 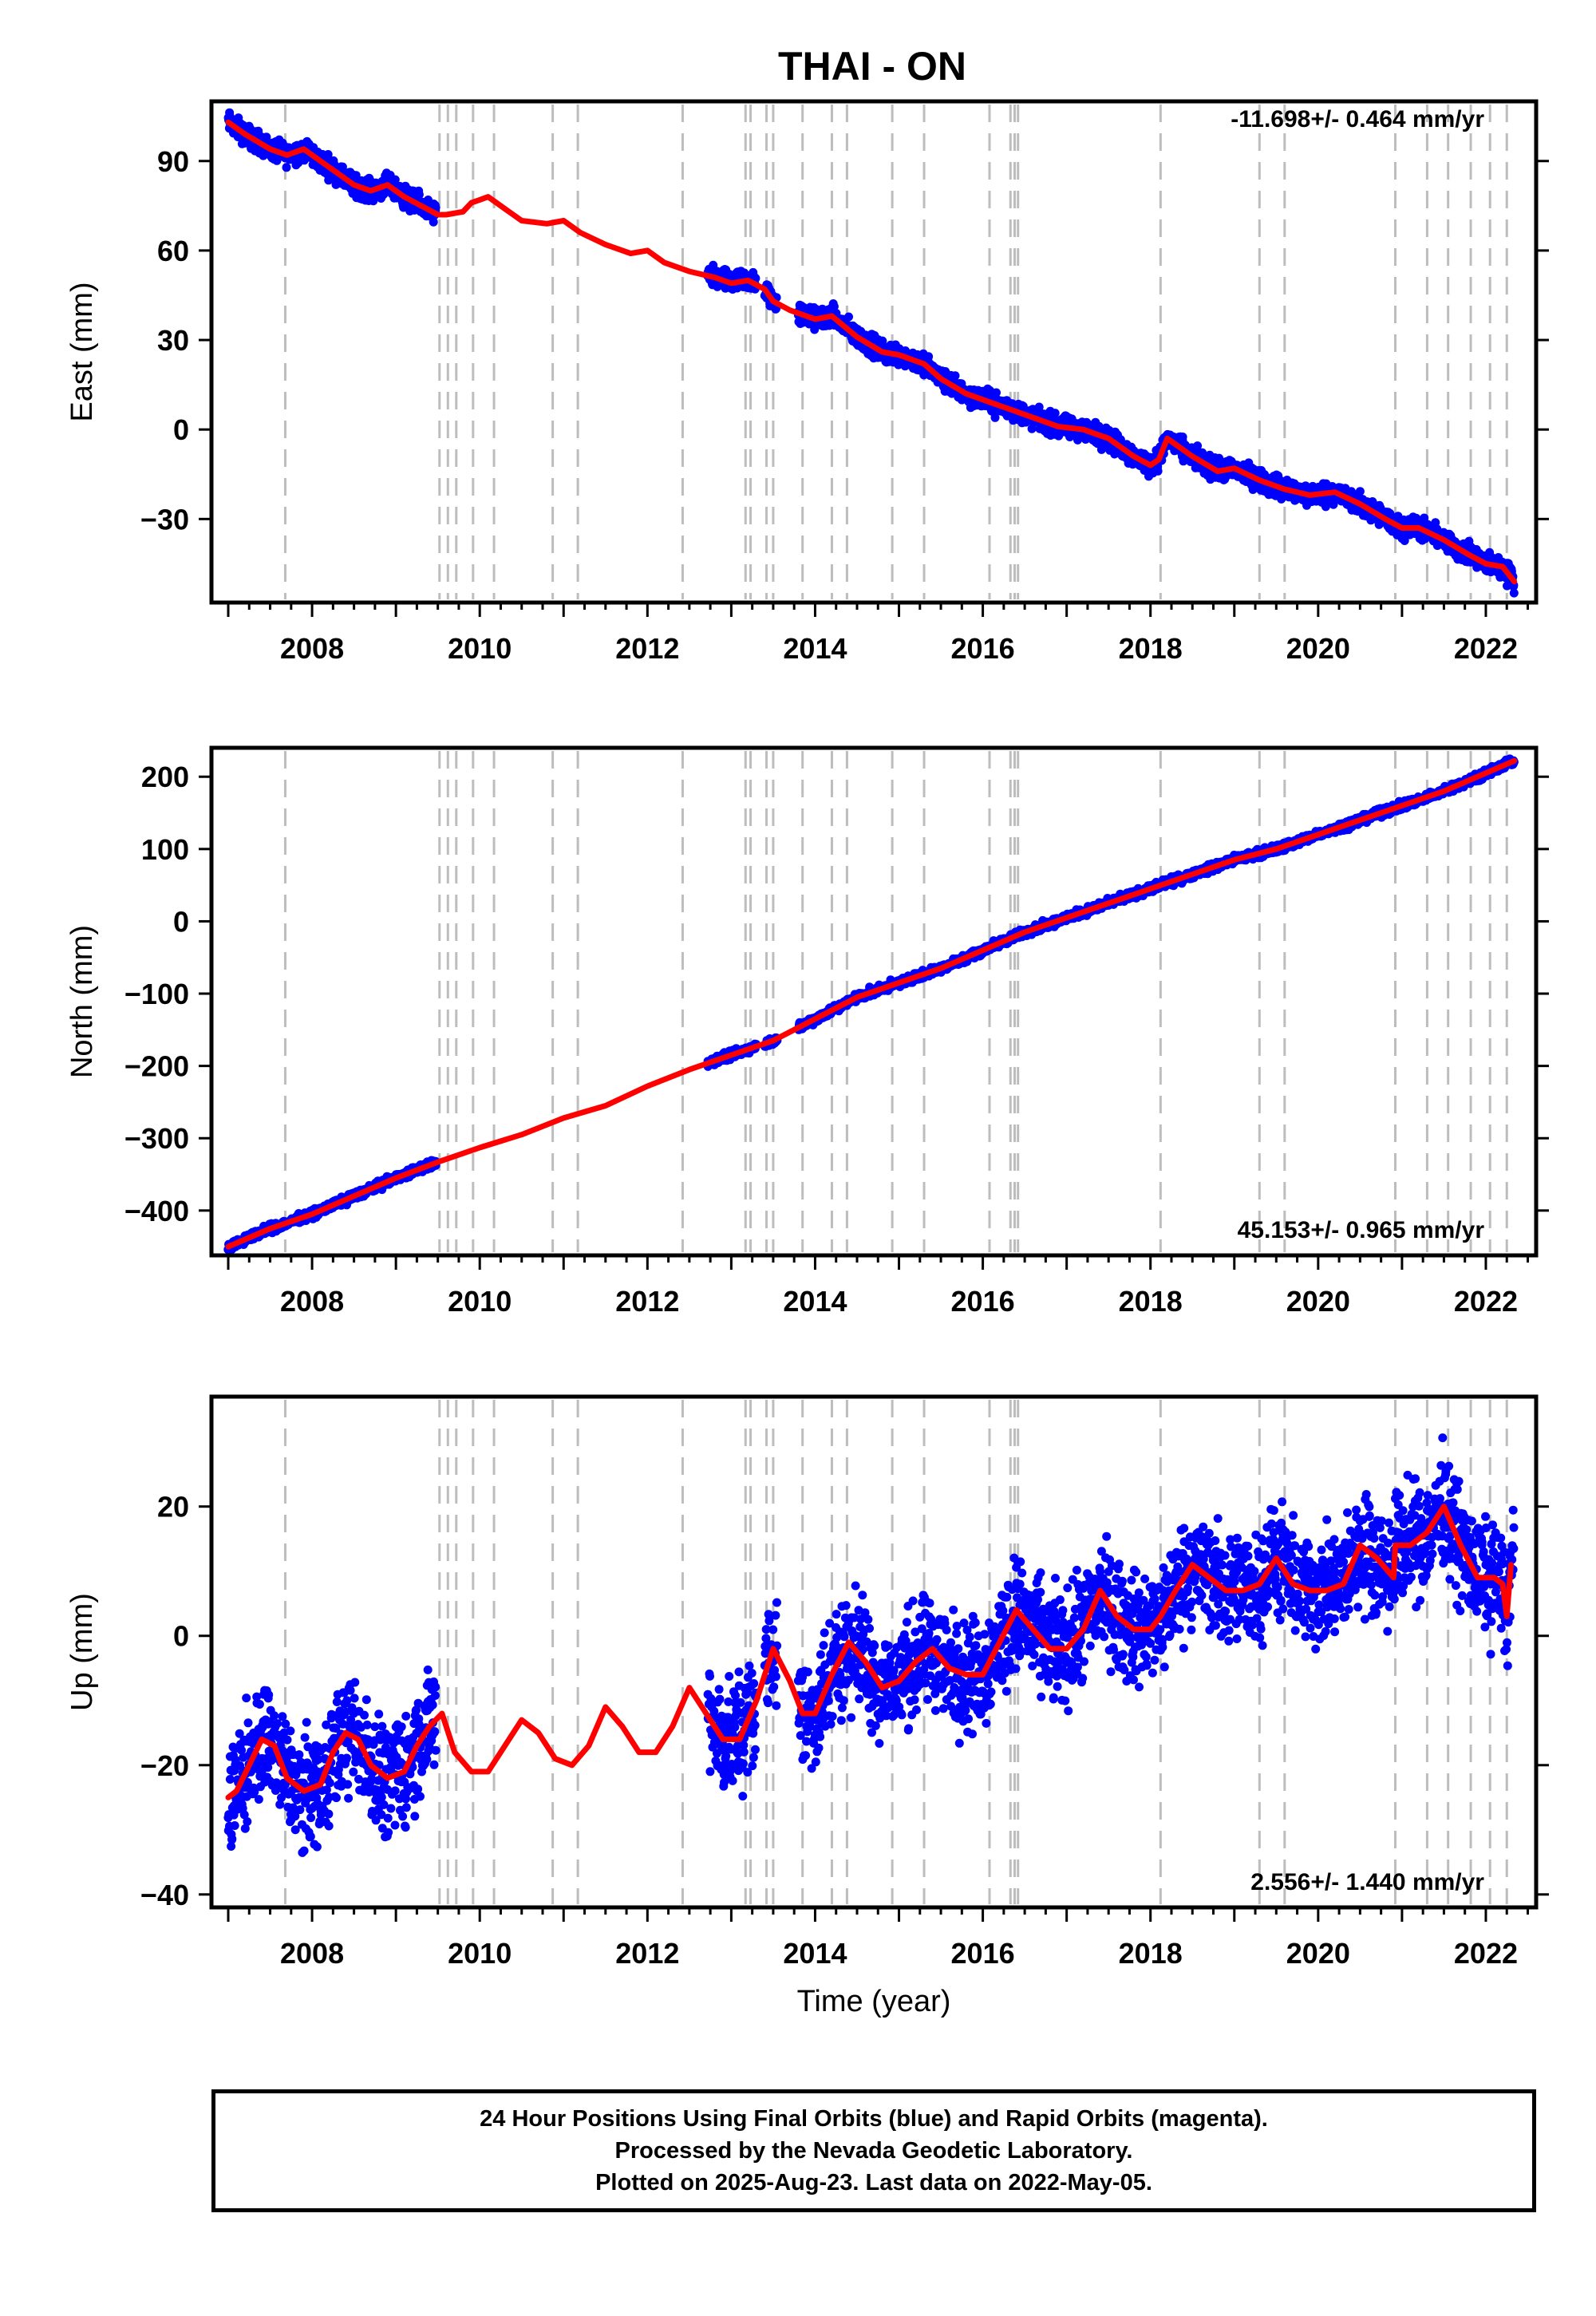 I want to click on east-x-tick-label: 2022, so click(x=1486, y=648).